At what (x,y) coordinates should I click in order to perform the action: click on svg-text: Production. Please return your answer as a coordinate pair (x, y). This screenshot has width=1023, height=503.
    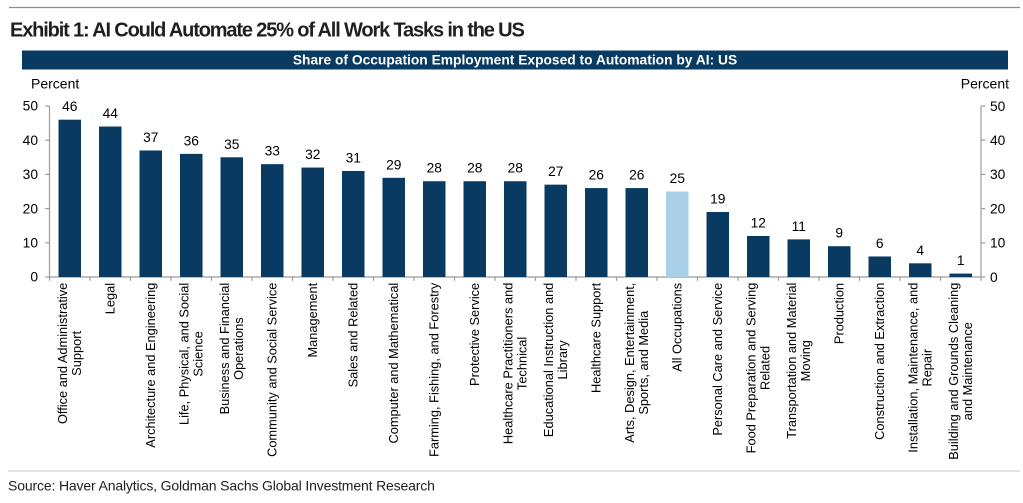
    Looking at the image, I should click on (839, 313).